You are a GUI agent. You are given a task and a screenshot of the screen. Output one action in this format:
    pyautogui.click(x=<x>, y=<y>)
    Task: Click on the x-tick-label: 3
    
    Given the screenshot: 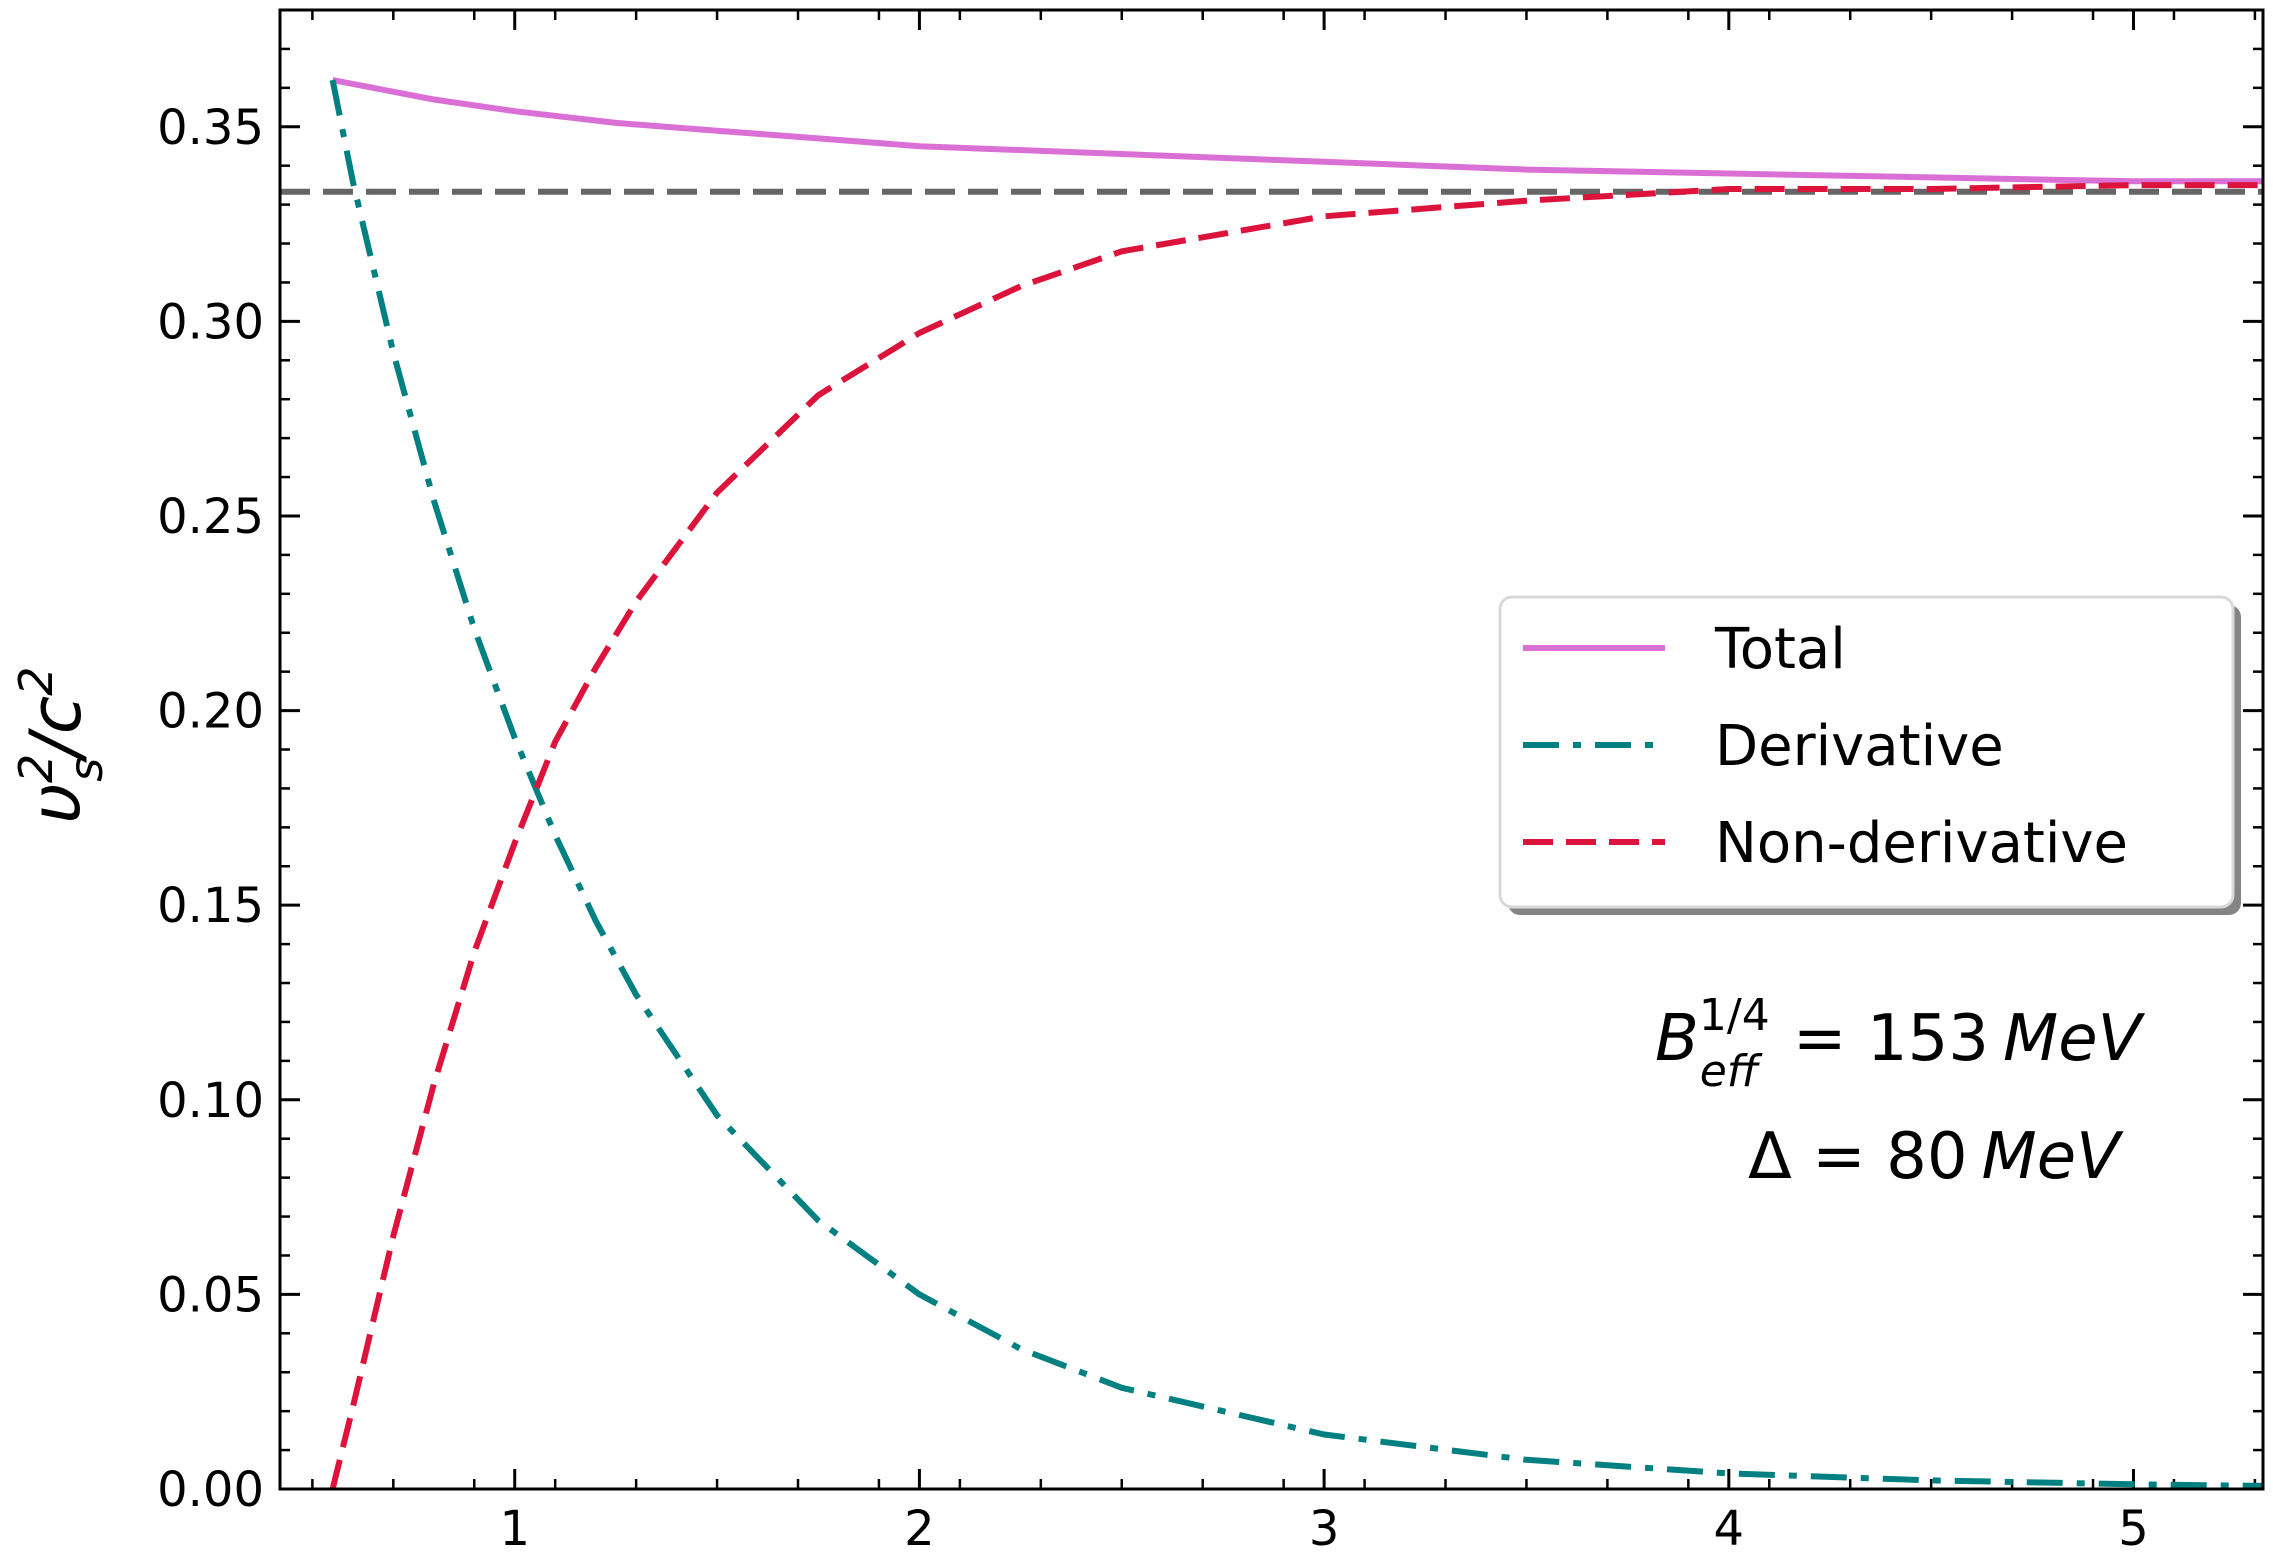 What is the action you would take?
    pyautogui.click(x=1324, y=1529)
    